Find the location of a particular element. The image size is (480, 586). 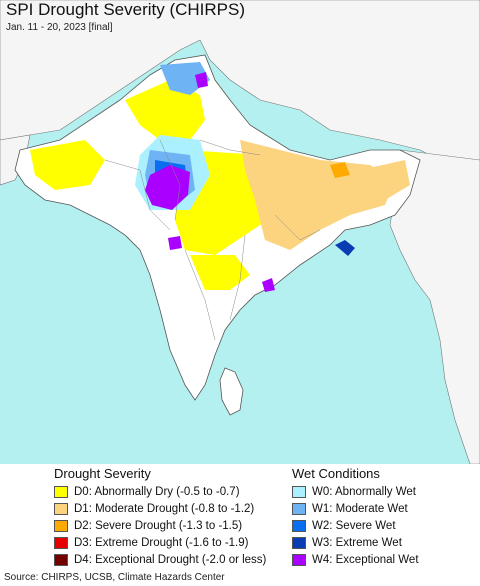

d0-zone-north is located at coordinates (165, 110).